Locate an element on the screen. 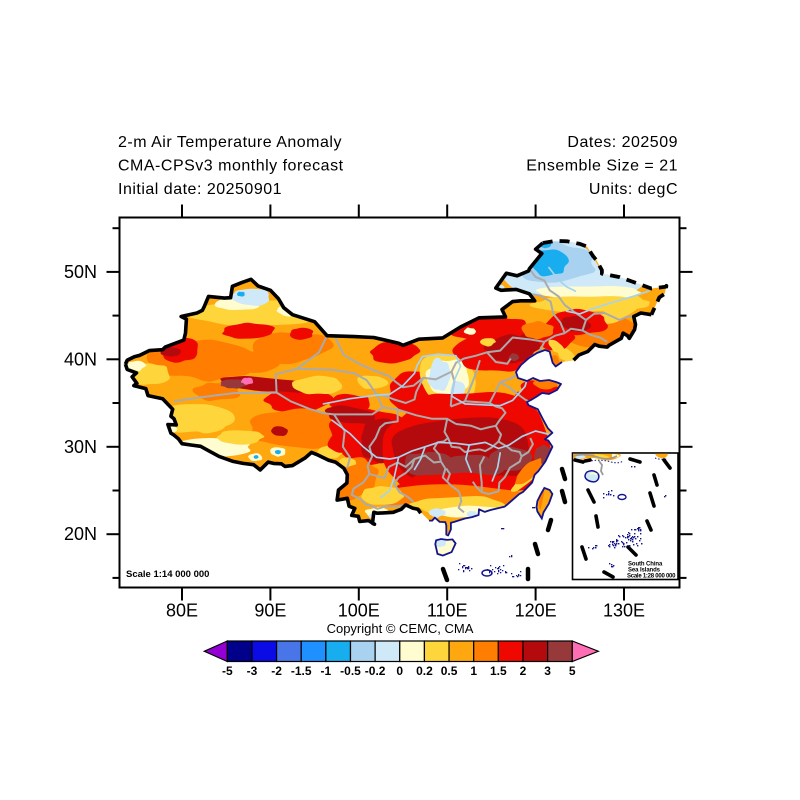 This screenshot has height=800, width=800. svg-text: 50N is located at coordinates (80, 272).